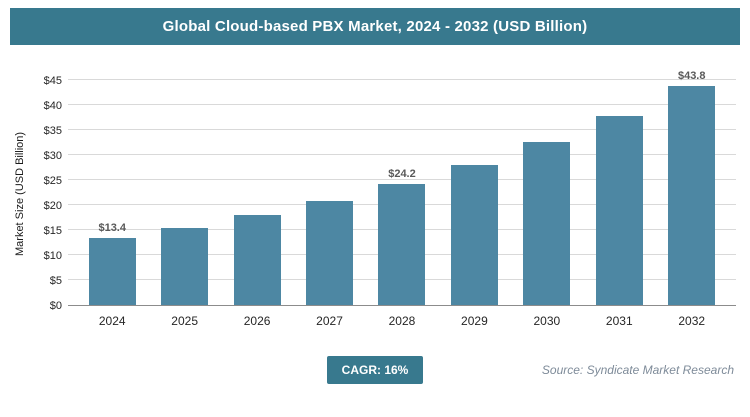 This screenshot has height=417, width=750. Describe the element at coordinates (692, 321) in the screenshot. I see `x-axis-label: 2032` at that location.